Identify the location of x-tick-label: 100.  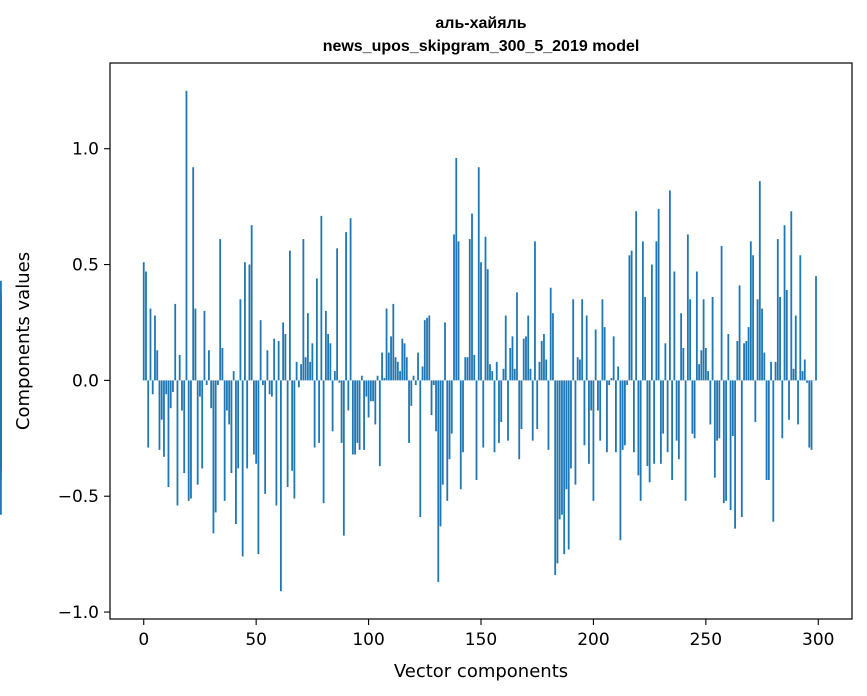
(368, 640).